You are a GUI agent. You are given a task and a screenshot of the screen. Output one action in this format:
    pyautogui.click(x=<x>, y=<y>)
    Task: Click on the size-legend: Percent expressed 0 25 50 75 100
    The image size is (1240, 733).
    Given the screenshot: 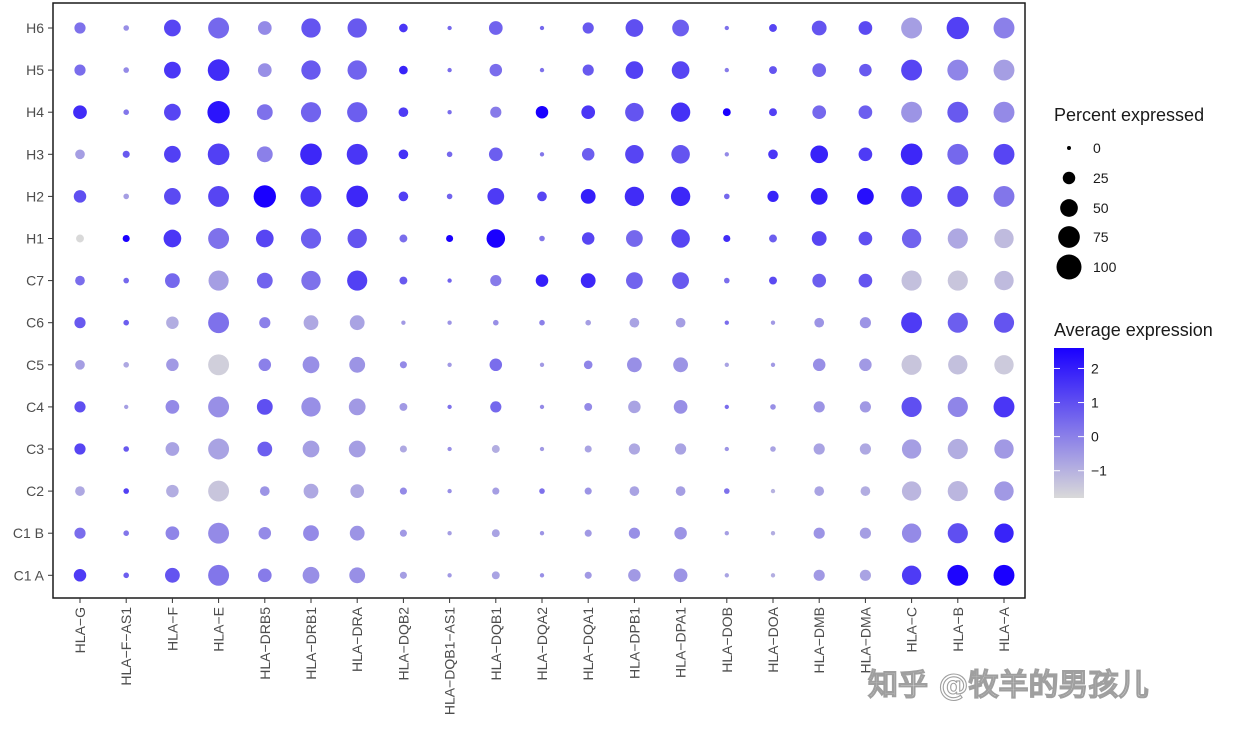 What is the action you would take?
    pyautogui.click(x=1129, y=192)
    